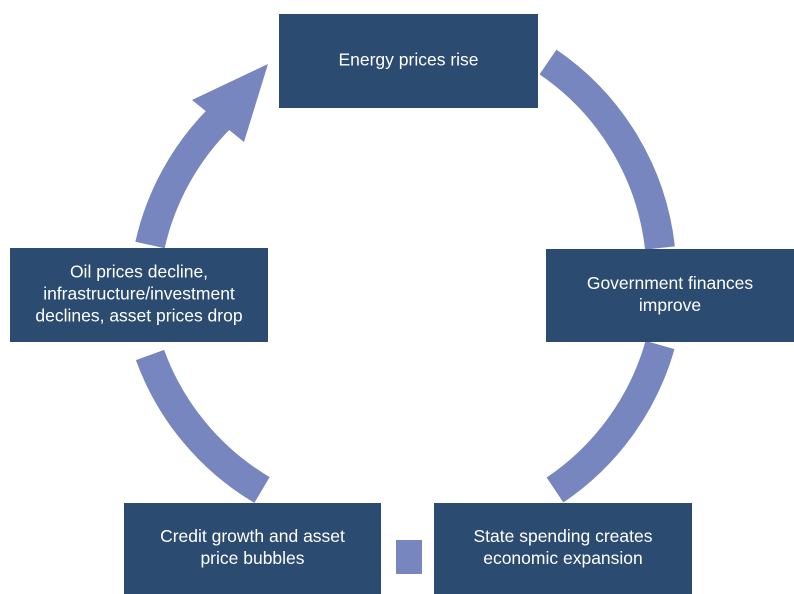 The width and height of the screenshot is (794, 594). What do you see at coordinates (230, 103) in the screenshot?
I see `arrow-head` at bounding box center [230, 103].